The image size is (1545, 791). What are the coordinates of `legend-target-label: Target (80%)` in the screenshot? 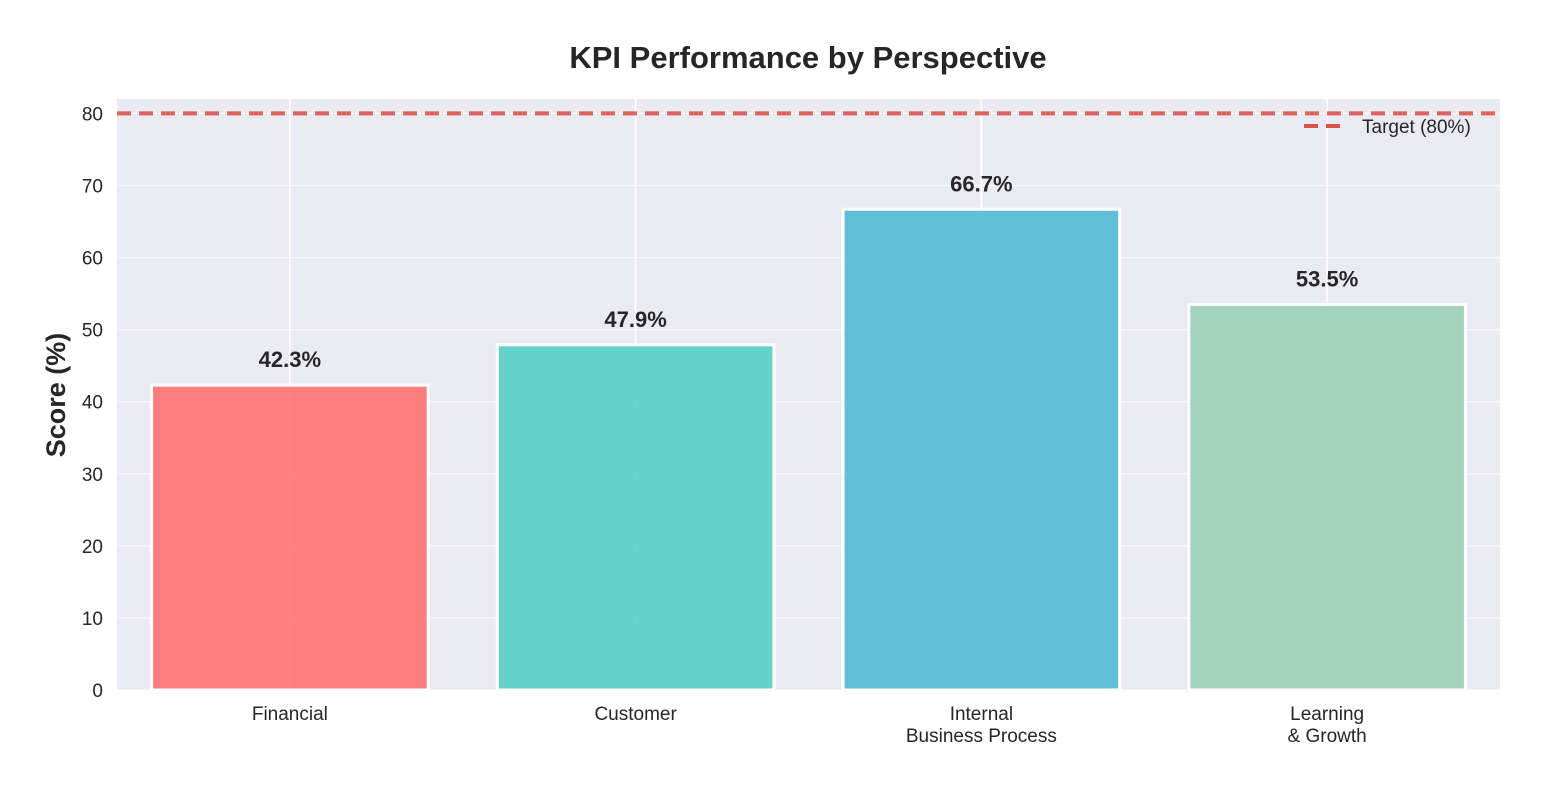 It's located at (1416, 127).